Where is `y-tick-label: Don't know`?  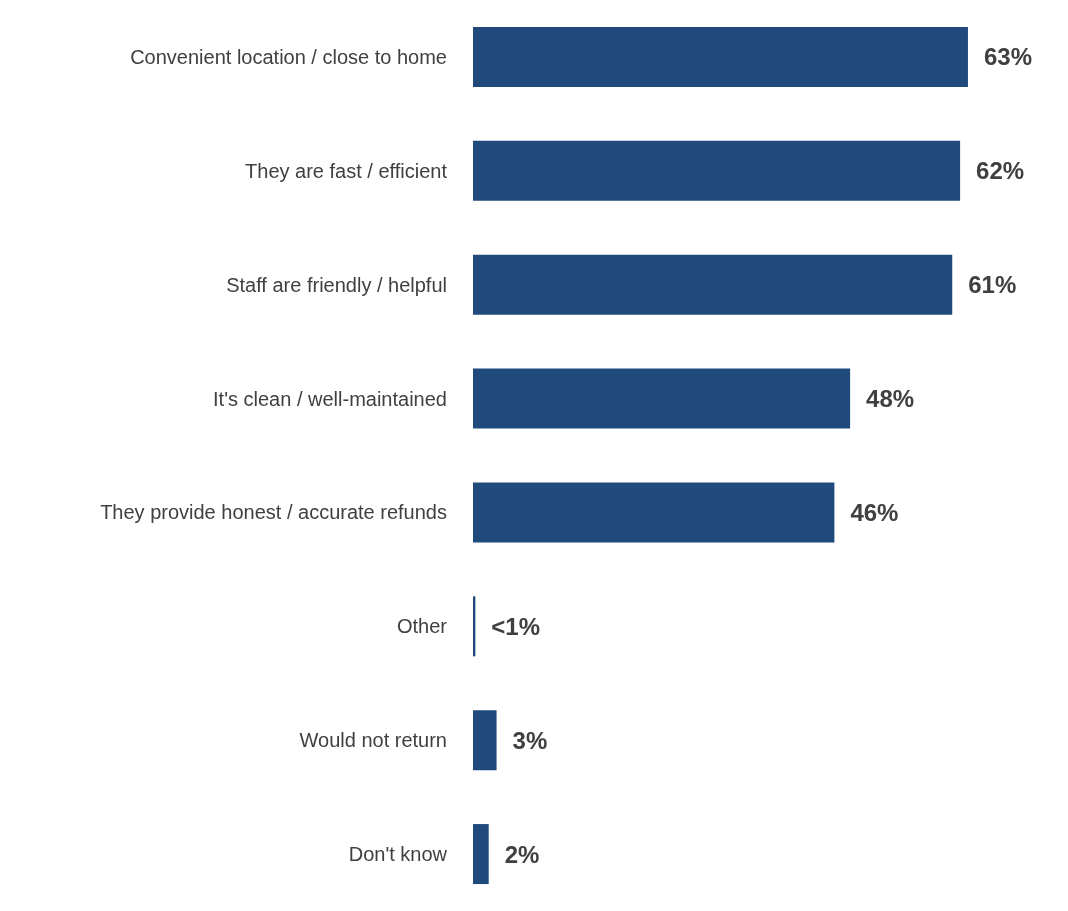 y-tick-label: Don't know is located at coordinates (398, 854).